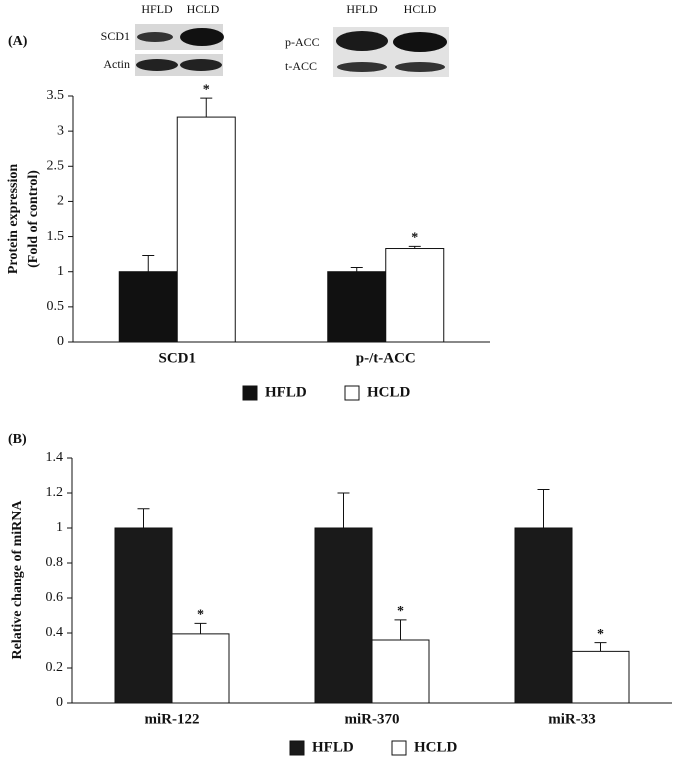 This screenshot has height=757, width=675. I want to click on x-tick-label: p-/t-ACC, so click(386, 358).